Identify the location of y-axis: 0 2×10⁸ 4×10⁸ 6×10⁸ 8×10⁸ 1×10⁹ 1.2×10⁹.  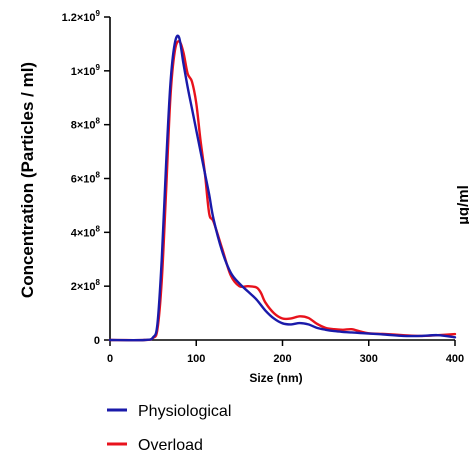
(86, 178).